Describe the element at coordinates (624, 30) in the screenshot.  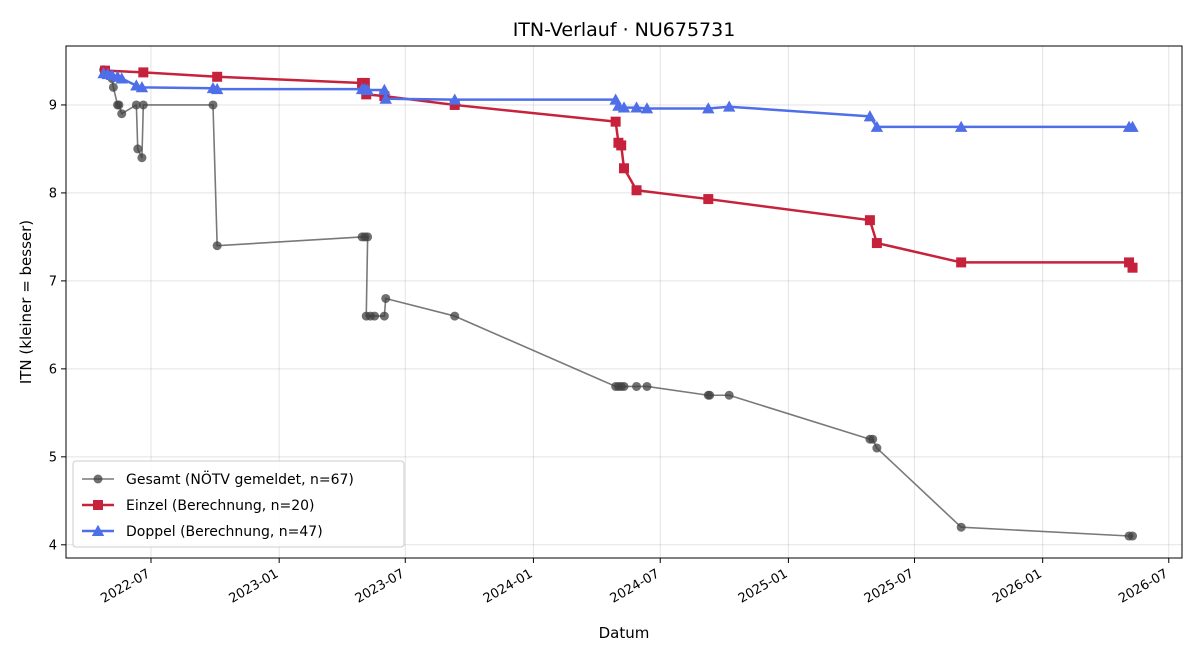
I see `chart-title: ITN-Verlauf · NU675731` at that location.